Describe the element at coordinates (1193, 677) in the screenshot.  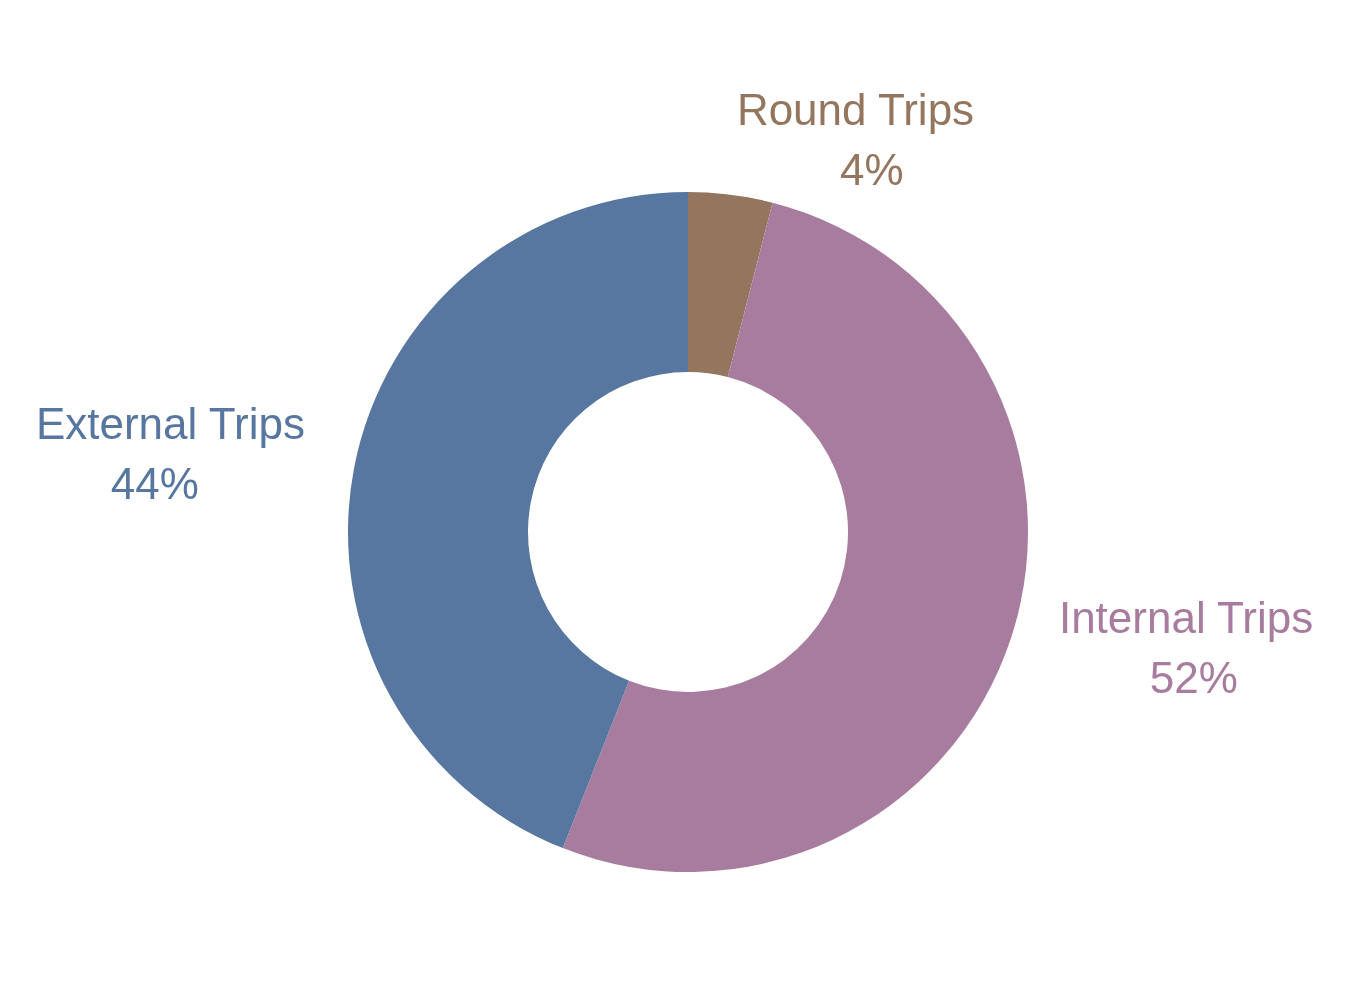
I see `data-label: 52%` at that location.